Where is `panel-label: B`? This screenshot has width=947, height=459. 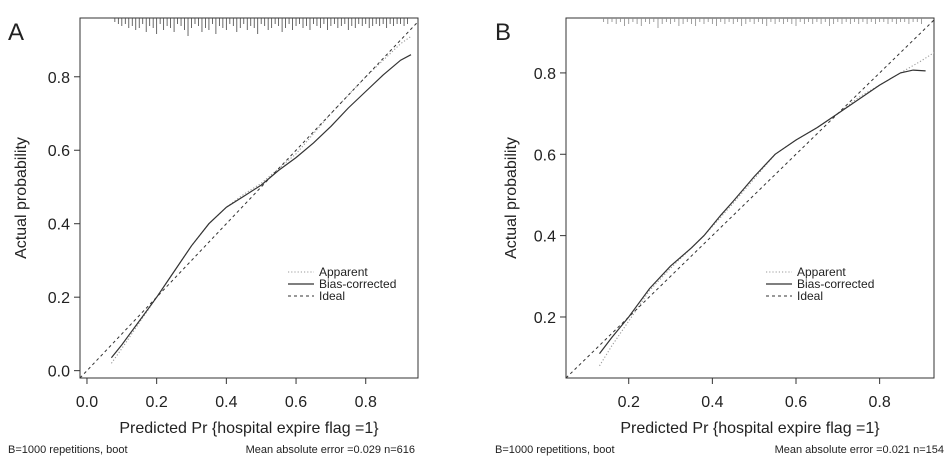
panel-label: B is located at coordinates (503, 32).